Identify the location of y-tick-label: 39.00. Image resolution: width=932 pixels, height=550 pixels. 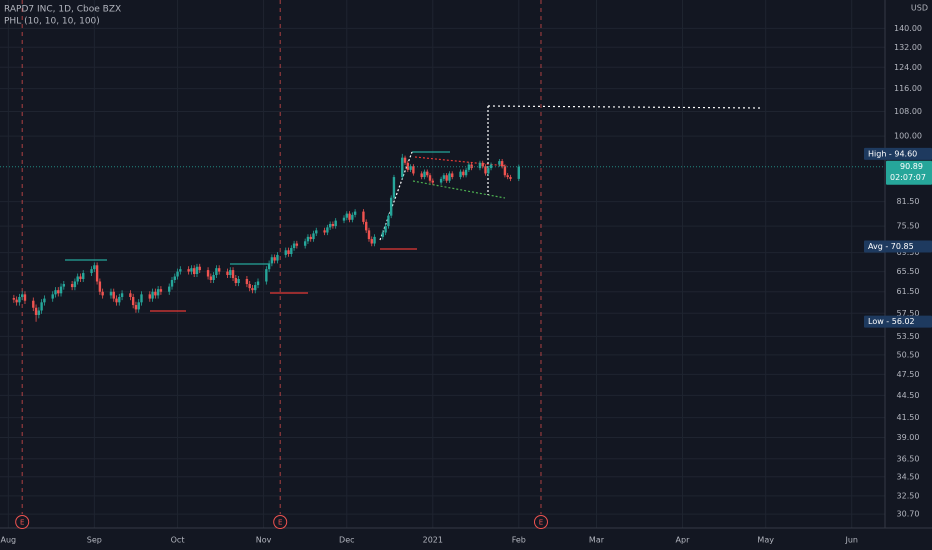
(908, 437).